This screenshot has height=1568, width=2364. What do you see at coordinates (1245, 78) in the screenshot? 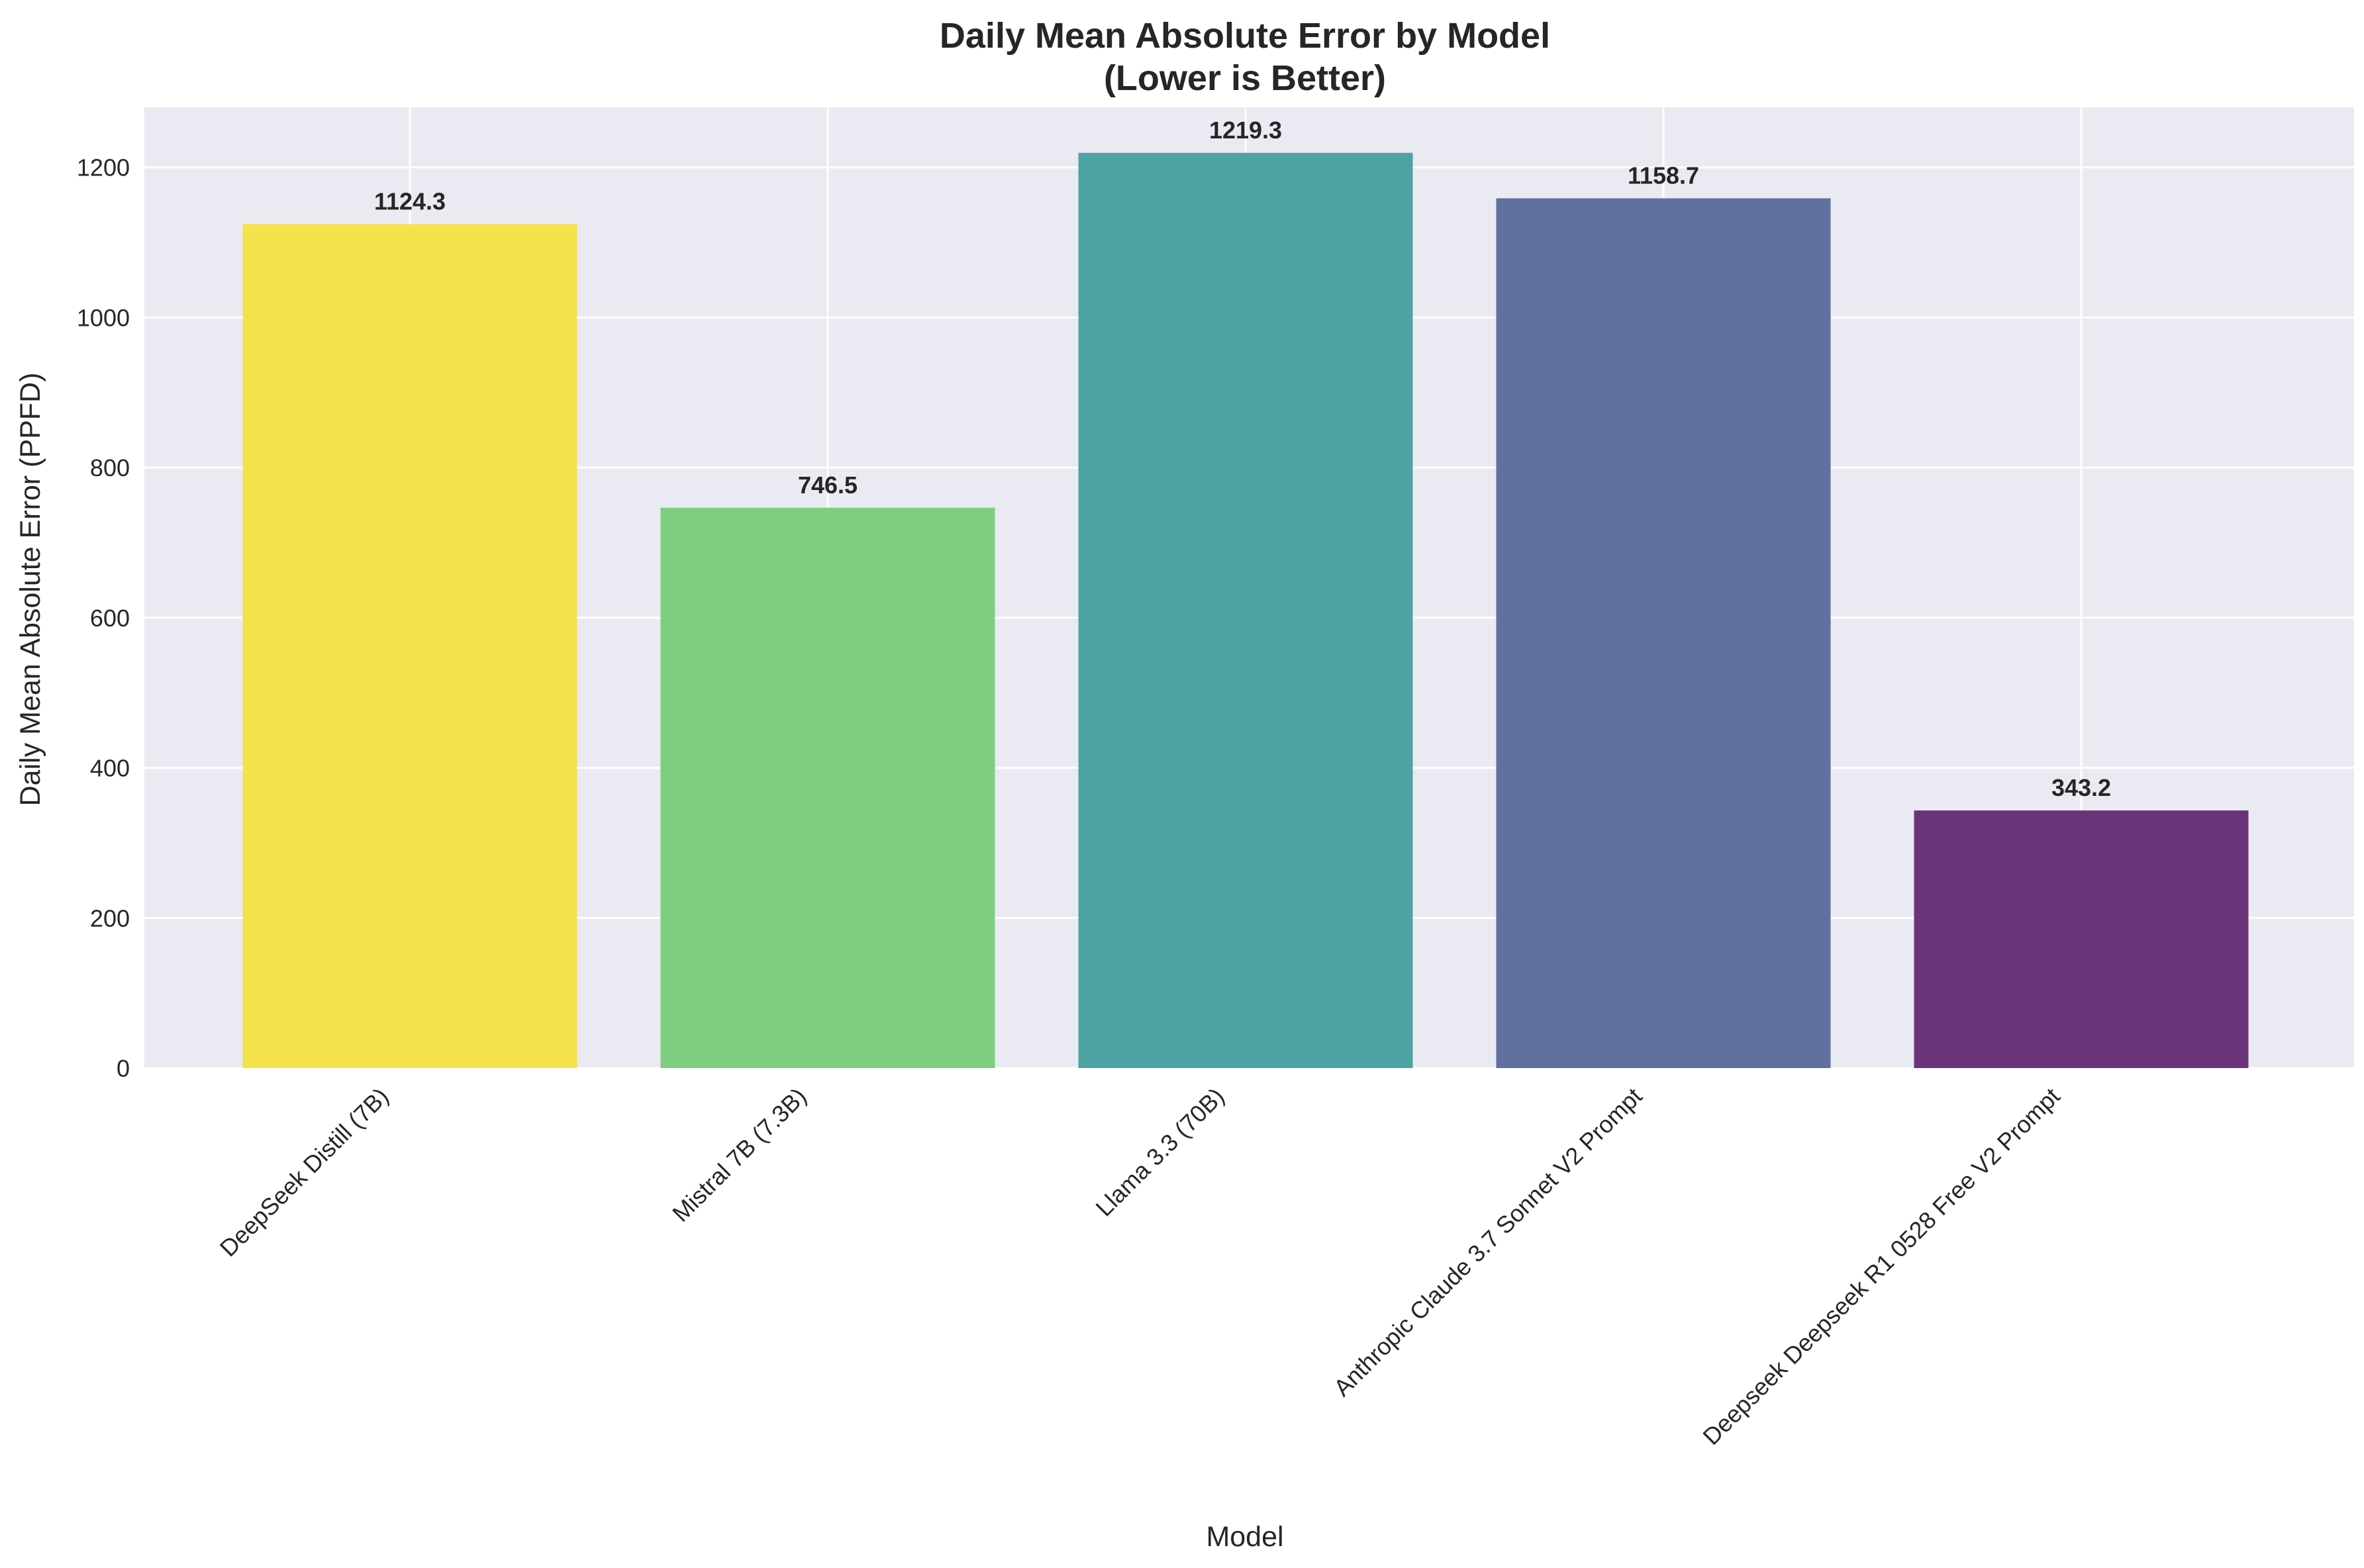
I see `chart-subtitle: (Lower is Better)` at bounding box center [1245, 78].